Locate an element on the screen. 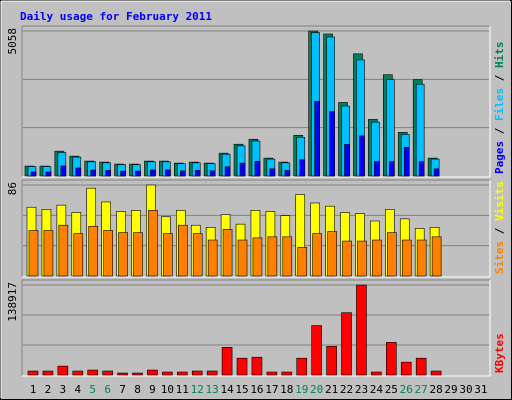 This screenshot has height=400, width=512. x-tick-label: 25 is located at coordinates (391, 389).